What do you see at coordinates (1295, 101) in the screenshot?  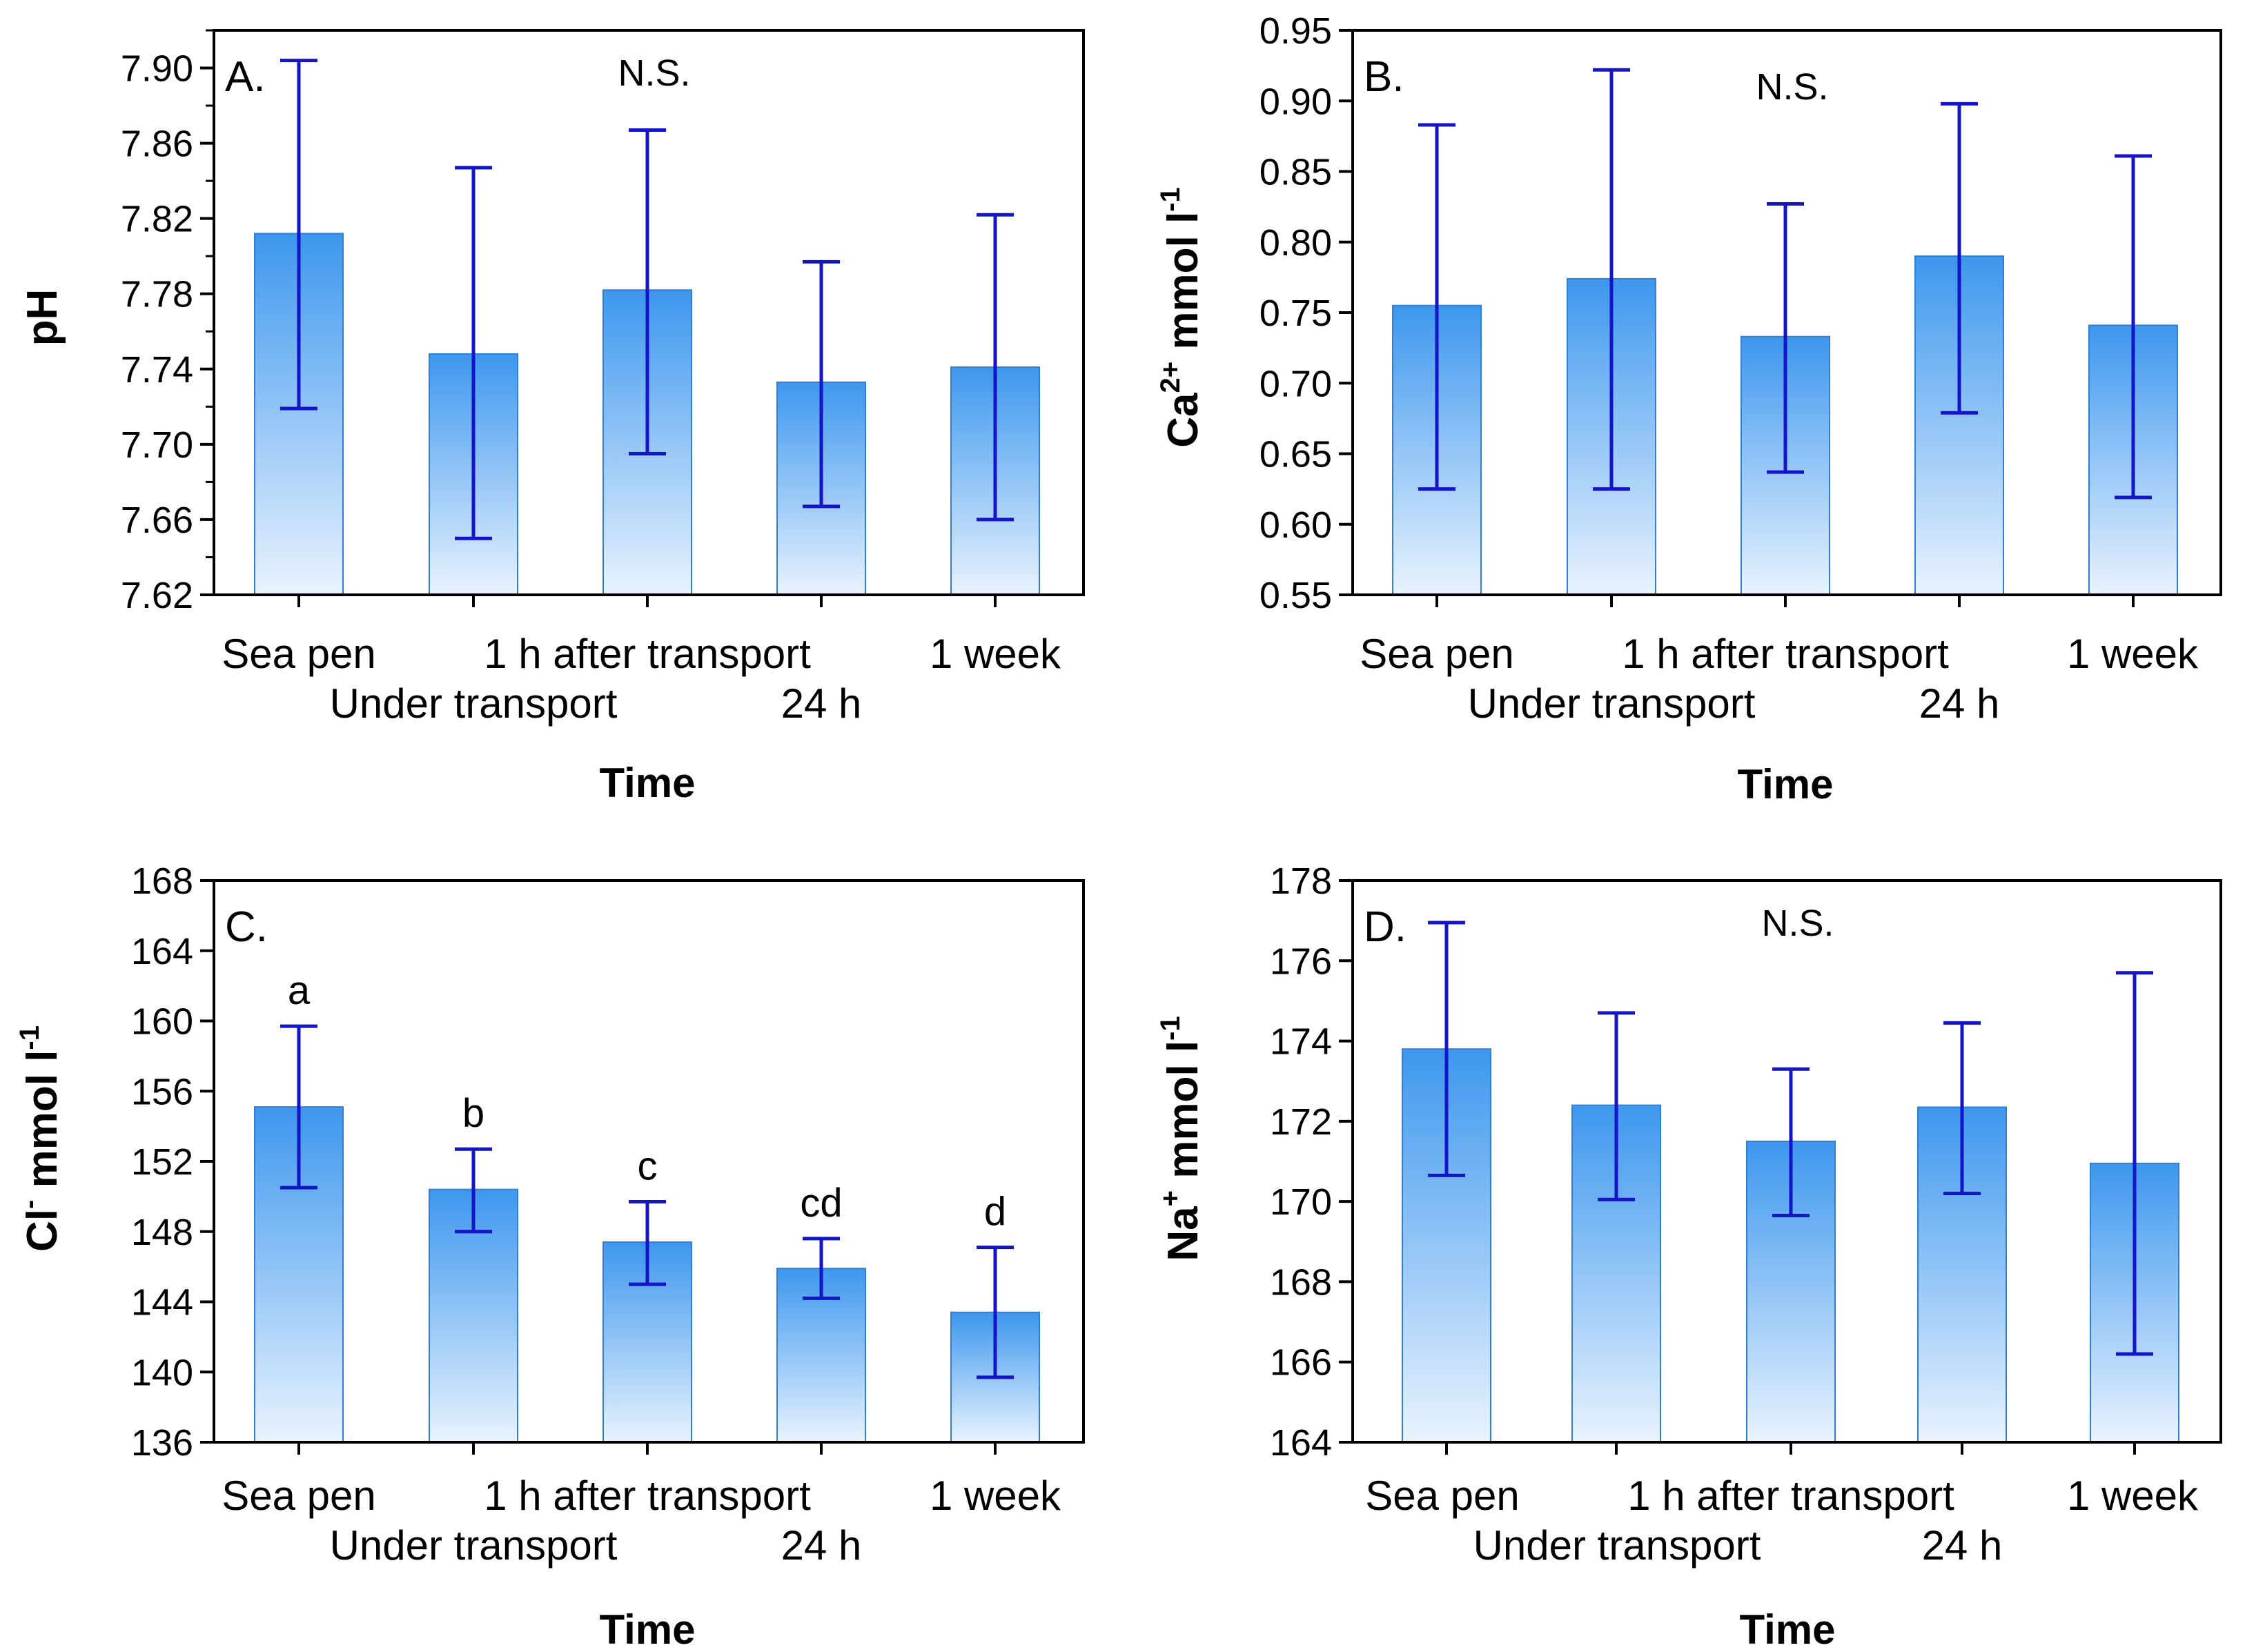 I see `y-tick-label: 0.90` at bounding box center [1295, 101].